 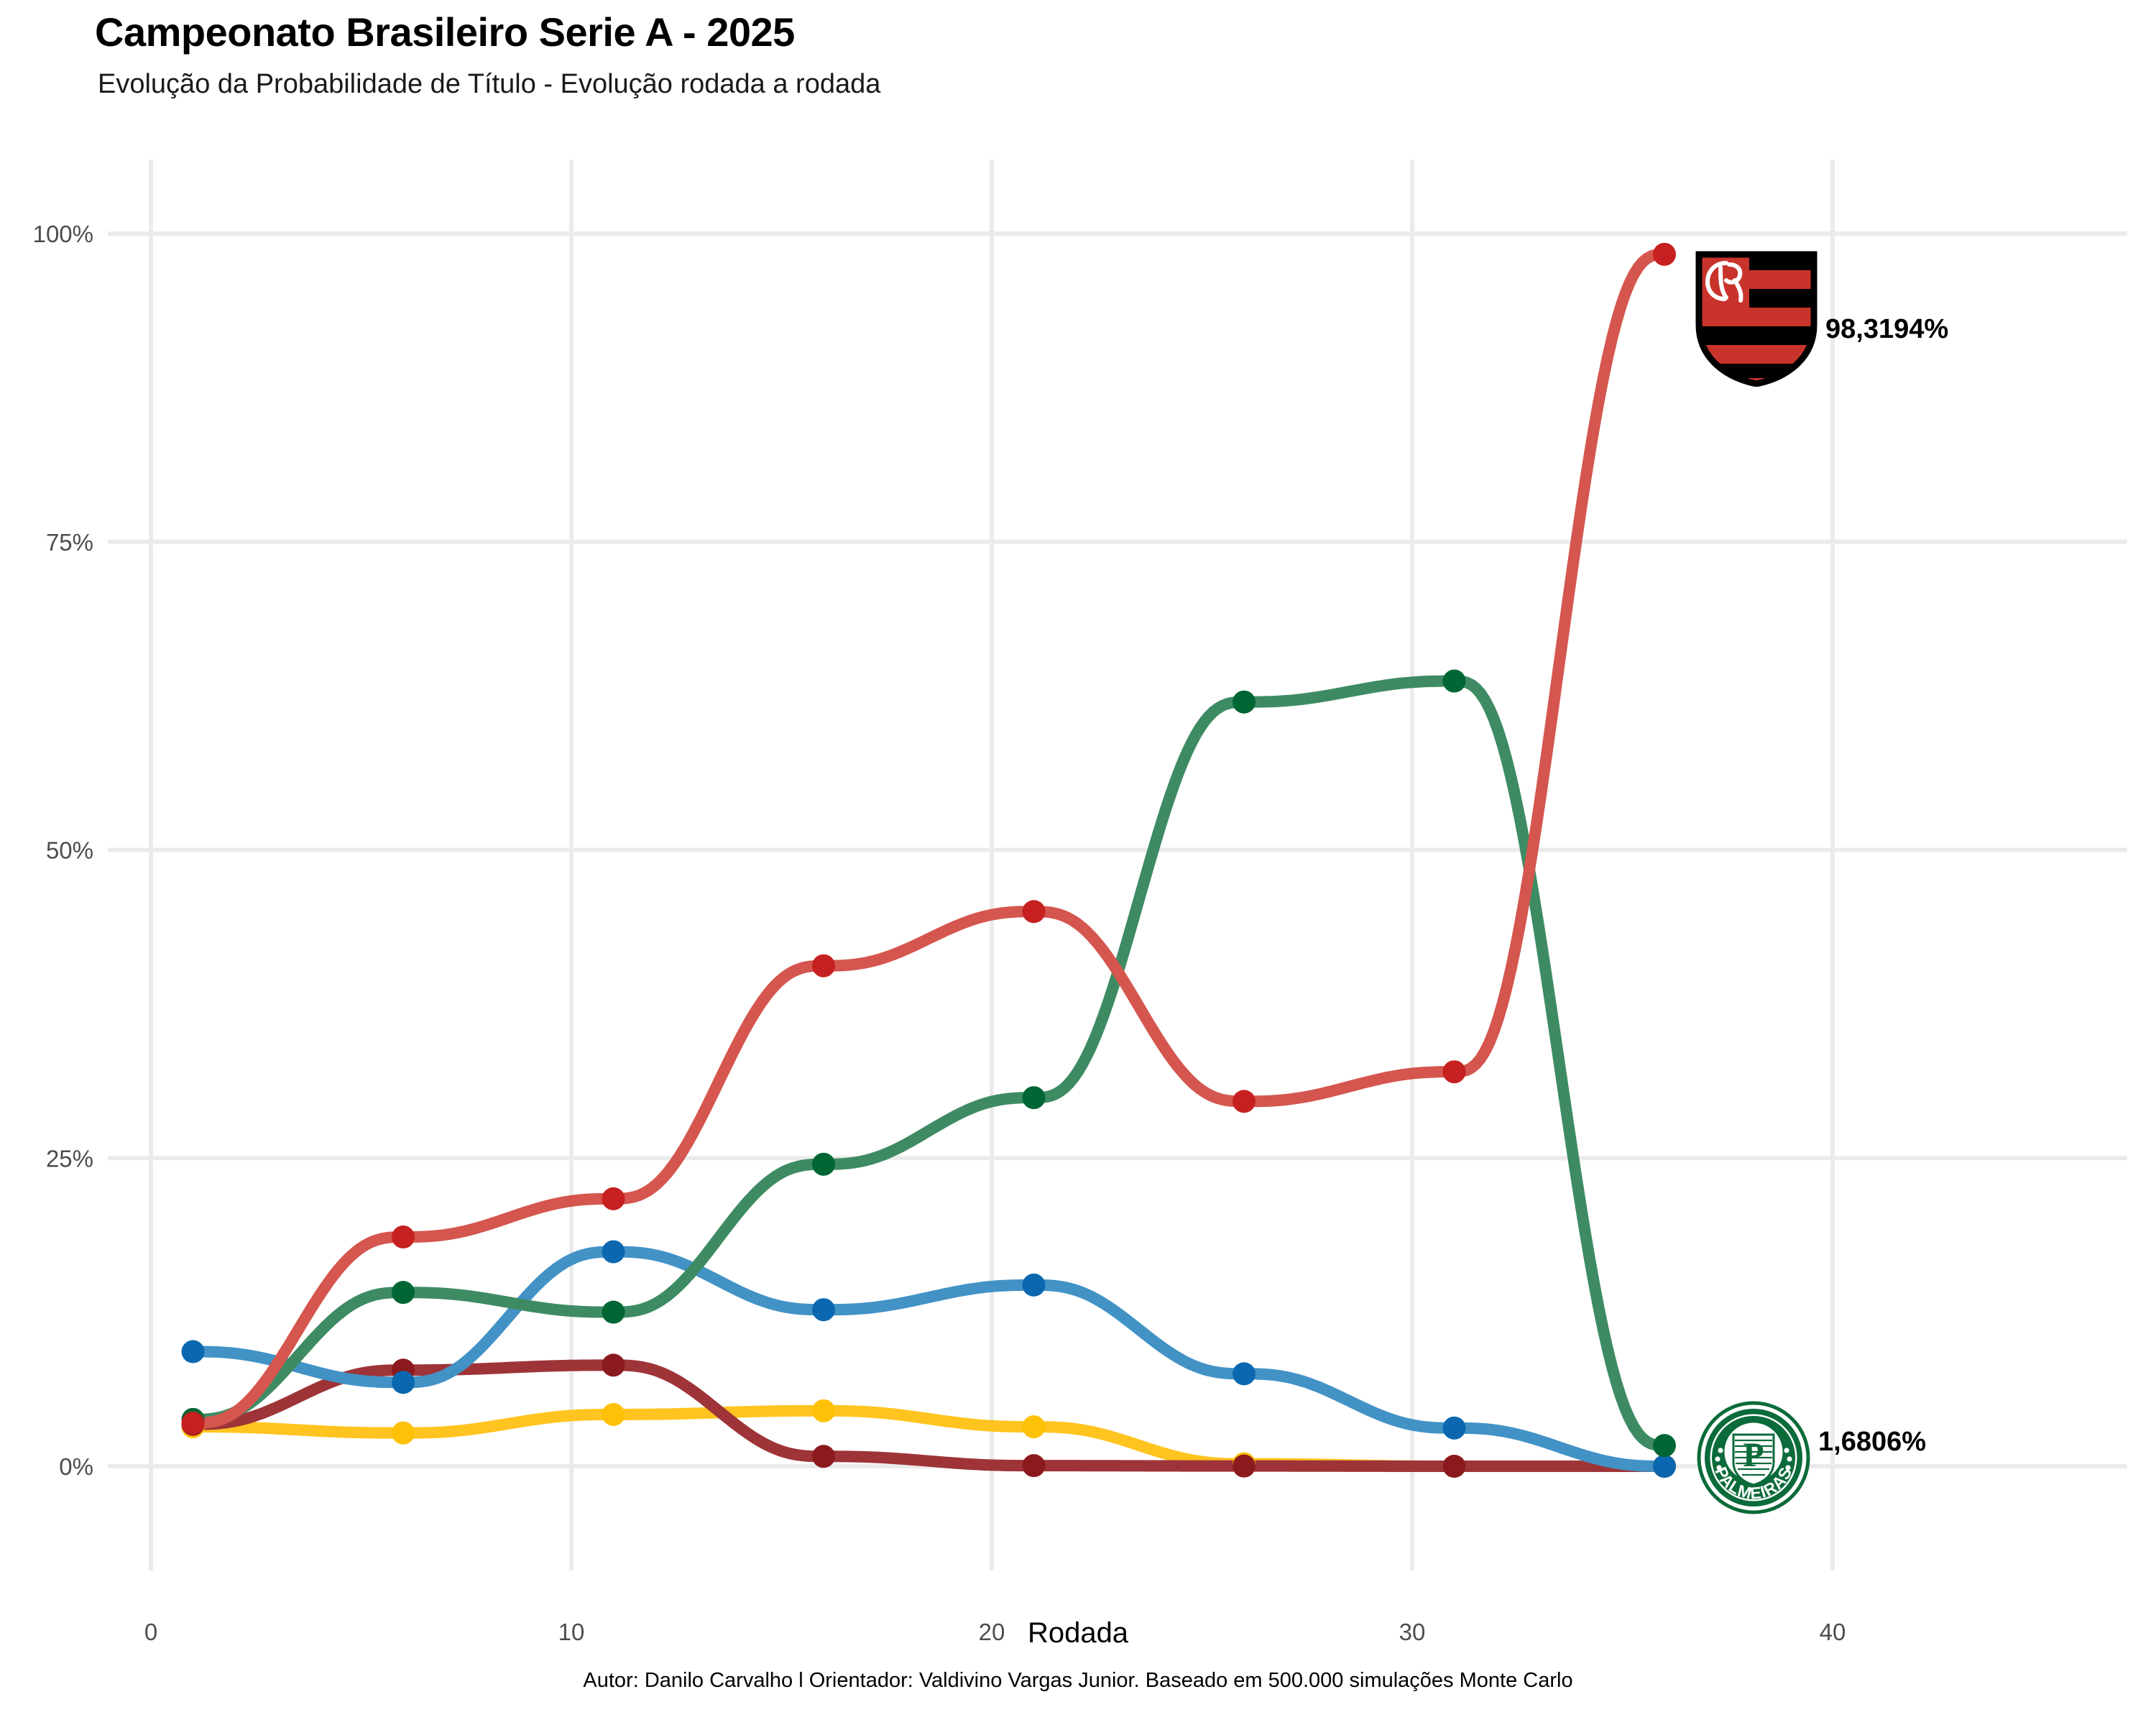 What do you see at coordinates (1887, 329) in the screenshot?
I see `flamengo-probability-label: 98,3194%` at bounding box center [1887, 329].